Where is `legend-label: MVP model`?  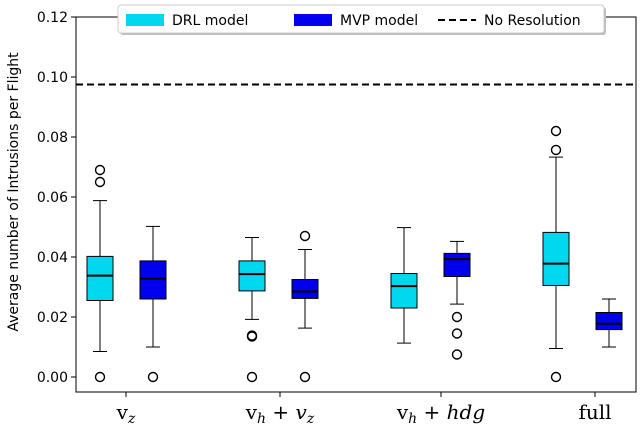
legend-label: MVP model is located at coordinates (379, 21).